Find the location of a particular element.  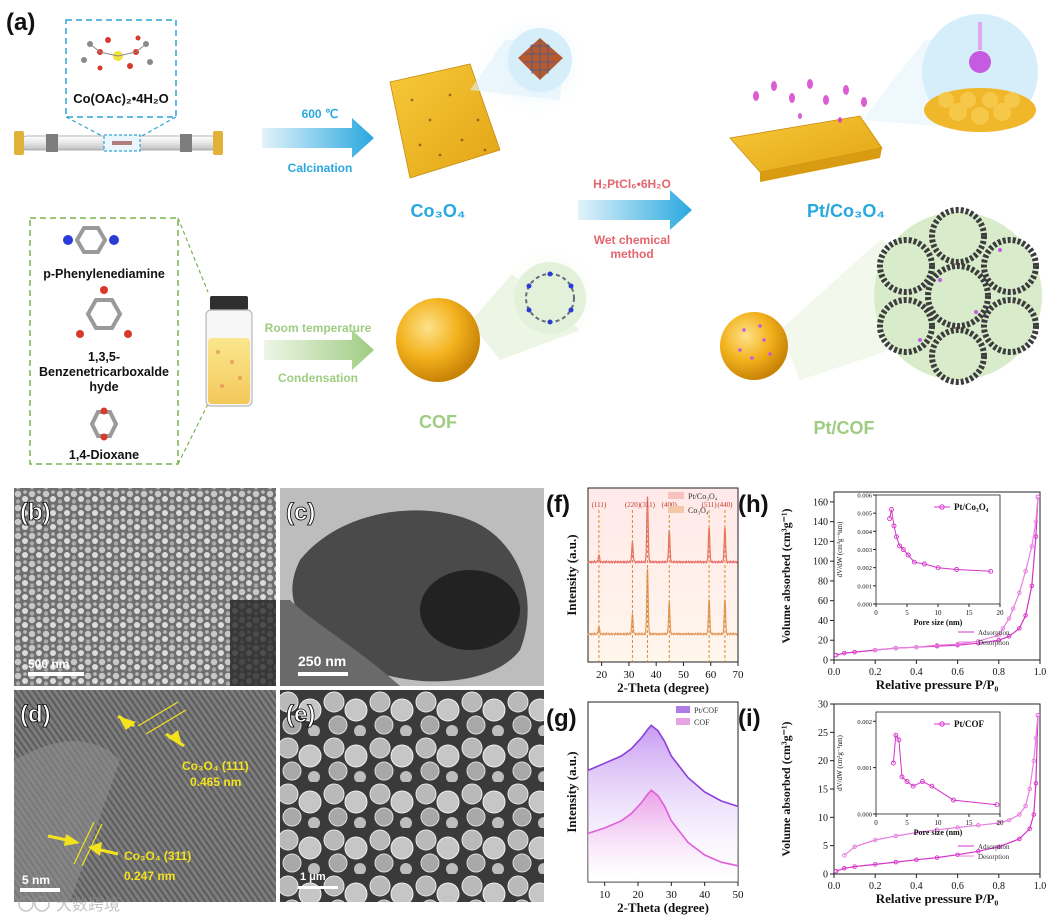

phenylenediamine-molecule-icon is located at coordinates (91, 240).